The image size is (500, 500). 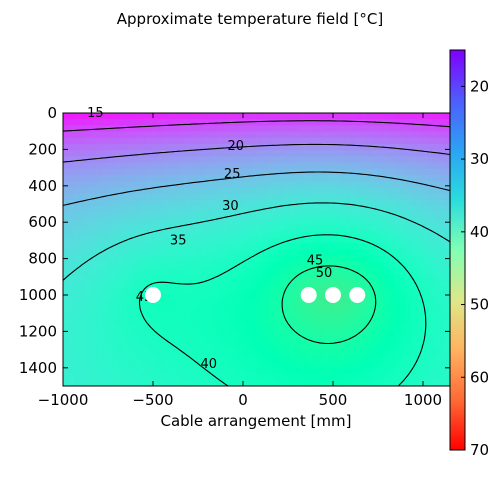 I want to click on x-axis-label: Cable arrangement [mm], so click(x=256, y=421).